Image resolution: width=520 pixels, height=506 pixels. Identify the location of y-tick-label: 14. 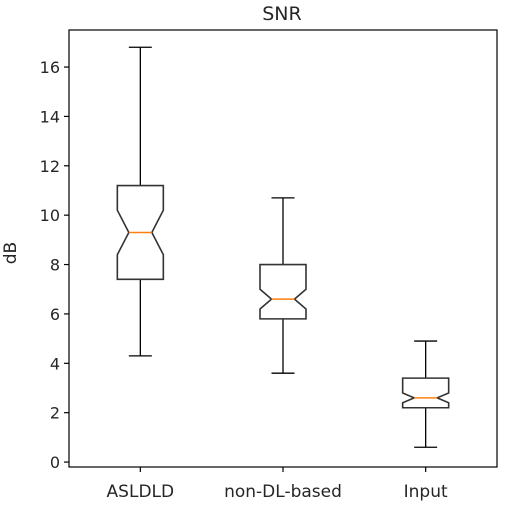
(50, 116).